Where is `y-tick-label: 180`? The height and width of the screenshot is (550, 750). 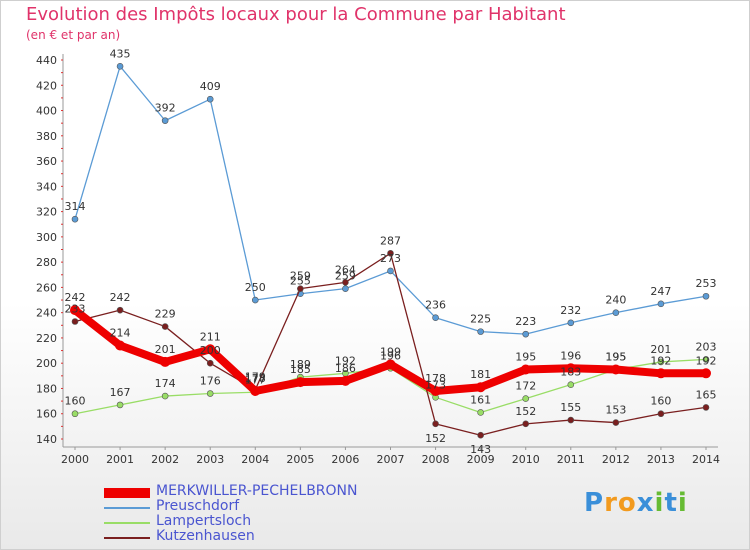 y-tick-label: 180 is located at coordinates (46, 388).